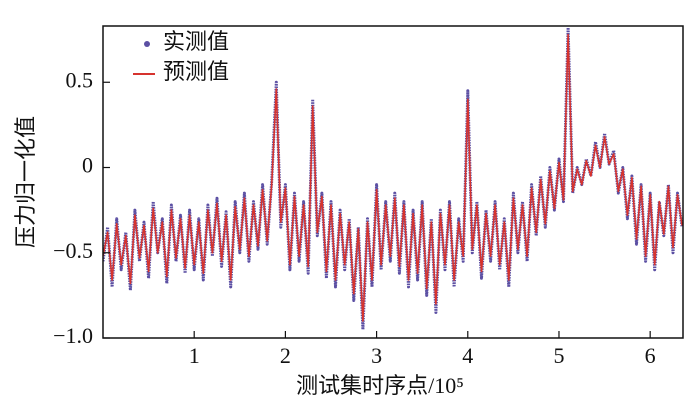  I want to click on legend-marker, so click(147, 44).